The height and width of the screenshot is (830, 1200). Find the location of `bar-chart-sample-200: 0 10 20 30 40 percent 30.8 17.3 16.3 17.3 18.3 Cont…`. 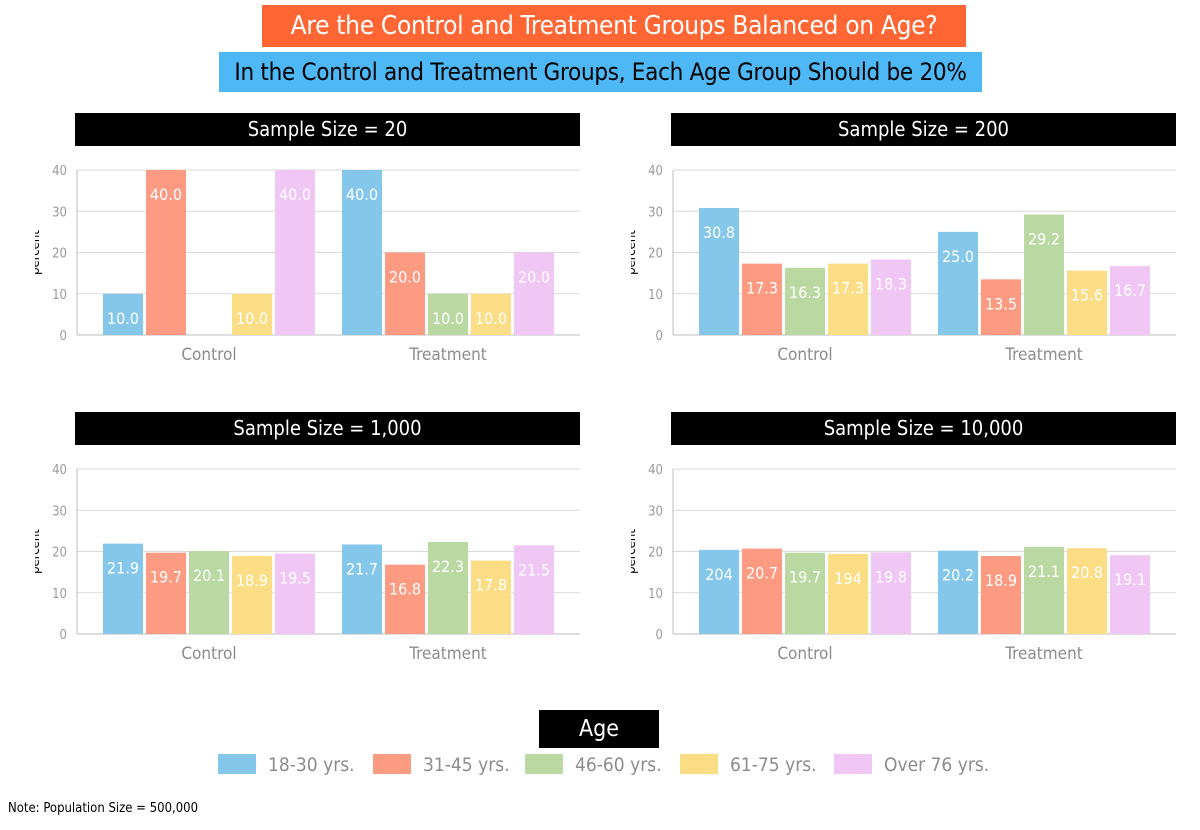

bar-chart-sample-200: 0 10 20 30 40 percent 30.8 17.3 16.3 17.3 18.3 Cont… is located at coordinates (903, 264).